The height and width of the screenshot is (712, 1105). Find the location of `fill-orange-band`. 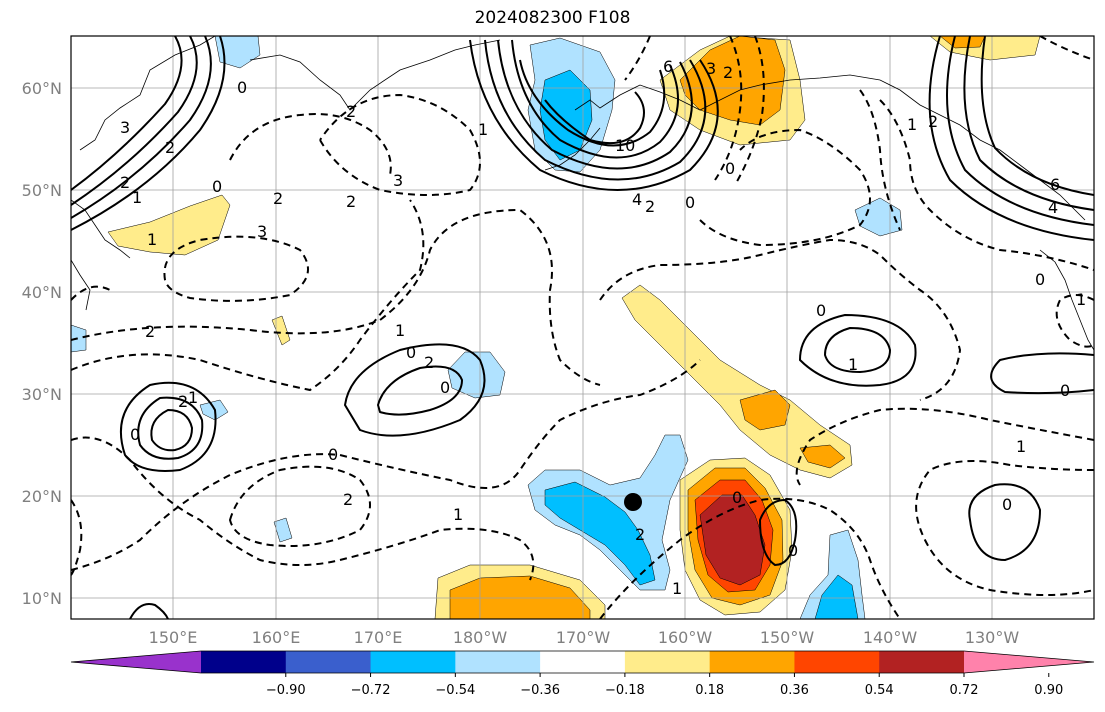

fill-orange-band is located at coordinates (765, 410).